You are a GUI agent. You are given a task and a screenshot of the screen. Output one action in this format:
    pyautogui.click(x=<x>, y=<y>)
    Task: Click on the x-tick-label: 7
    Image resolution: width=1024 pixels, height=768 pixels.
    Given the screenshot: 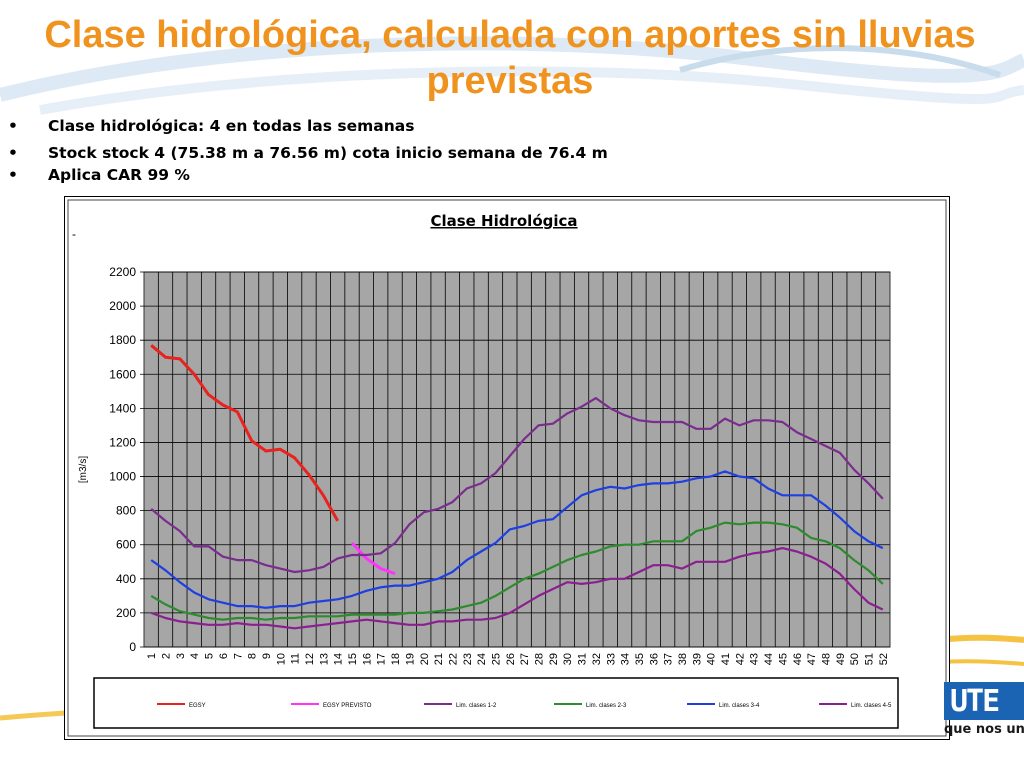 What is the action you would take?
    pyautogui.click(x=238, y=656)
    